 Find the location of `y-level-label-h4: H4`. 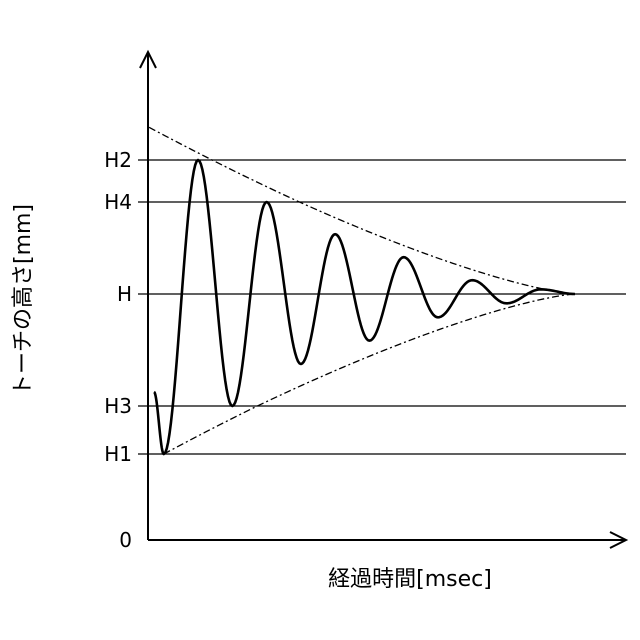

y-level-label-h4: H4 is located at coordinates (118, 202).